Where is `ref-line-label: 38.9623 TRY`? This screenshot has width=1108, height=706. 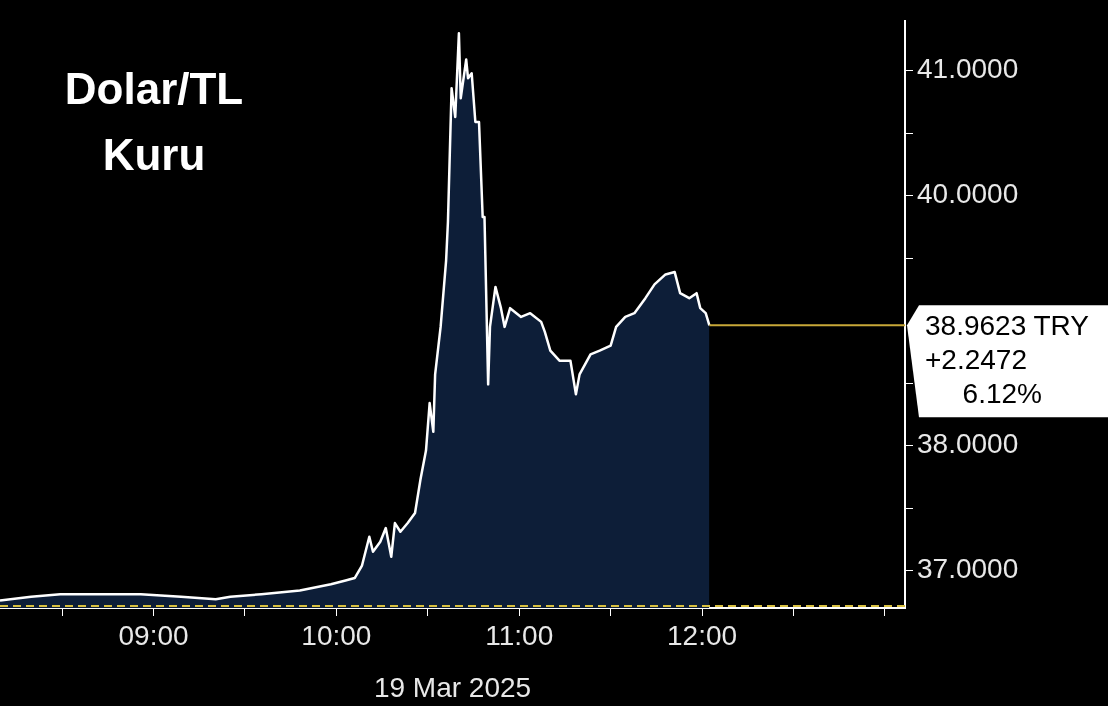
ref-line-label: 38.9623 TRY is located at coordinates (1007, 326).